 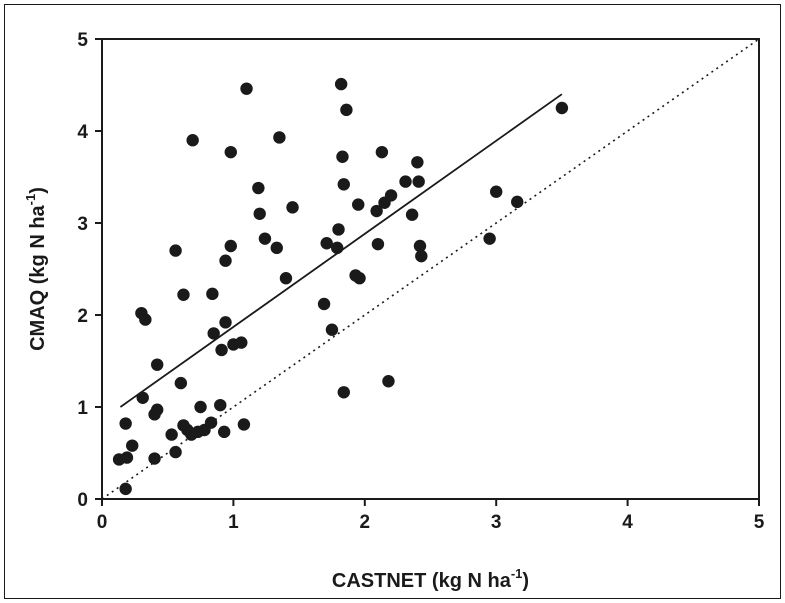 I want to click on x-axis-title: CASTNET (kg N ha-1), so click(x=430, y=579).